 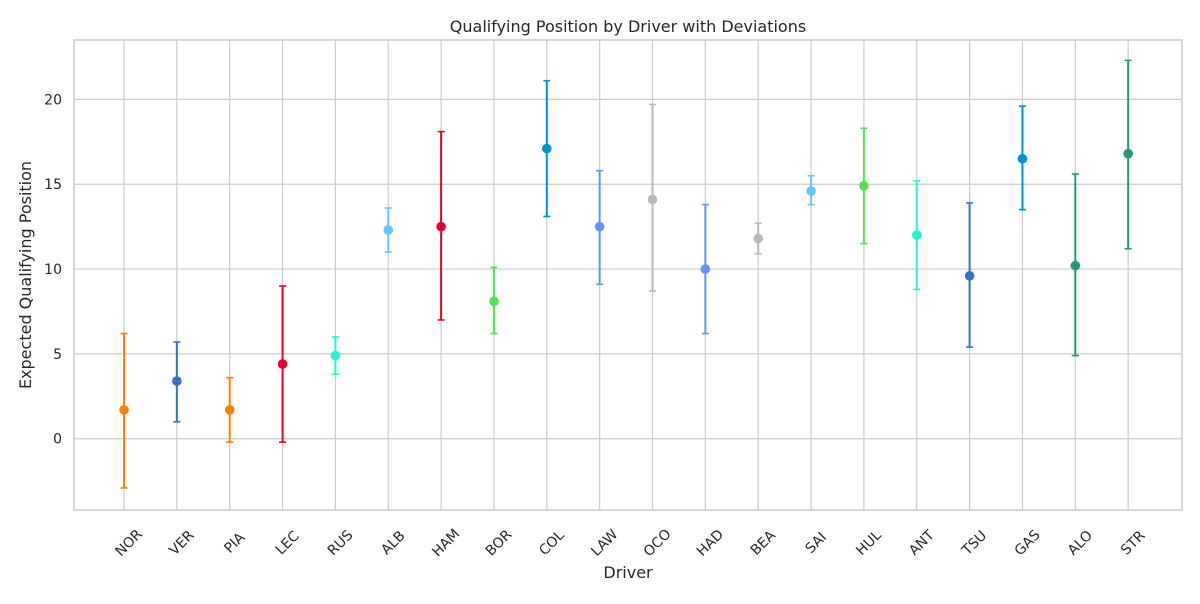 I want to click on x-tick-label: STR, so click(x=1133, y=543).